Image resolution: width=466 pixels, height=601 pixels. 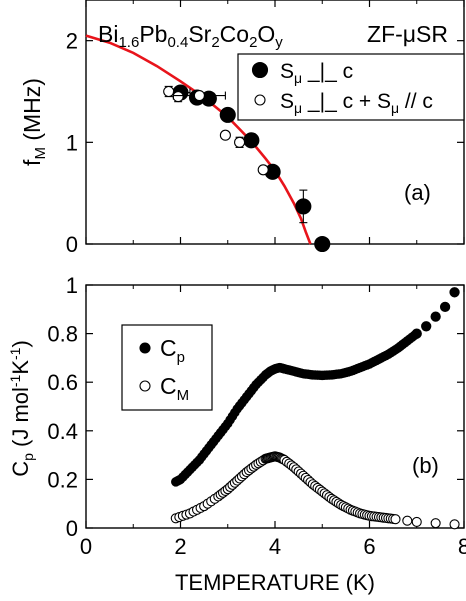 What do you see at coordinates (128, 42) in the screenshot?
I see `compound-subscript: 1.6` at bounding box center [128, 42].